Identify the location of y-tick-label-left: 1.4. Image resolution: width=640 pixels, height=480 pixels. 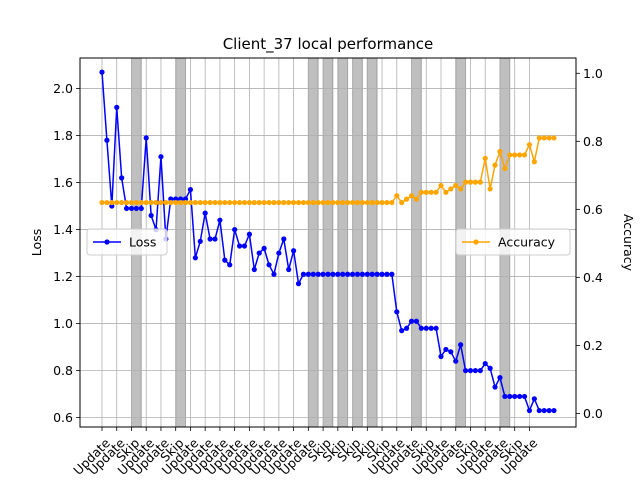
(63, 229).